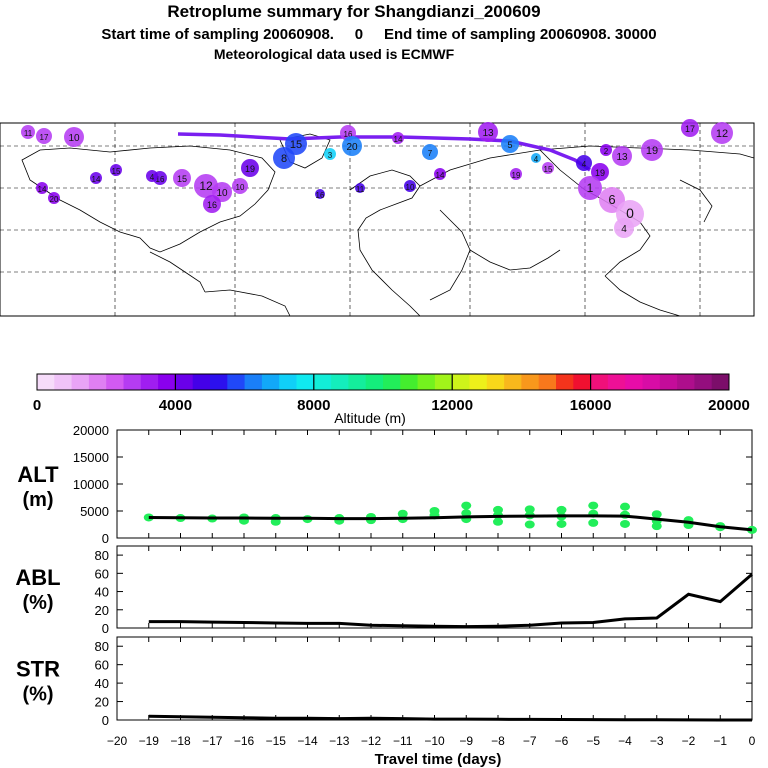 Image resolution: width=768 pixels, height=768 pixels. I want to click on cluster-marker: 11, so click(360, 188).